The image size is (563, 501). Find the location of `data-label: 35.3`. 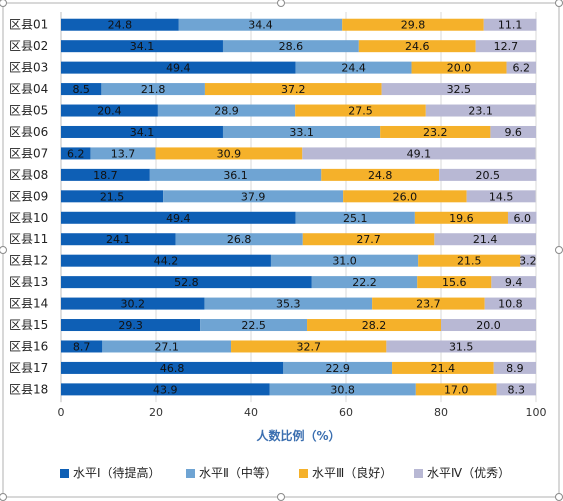

data-label: 35.3 is located at coordinates (288, 304).